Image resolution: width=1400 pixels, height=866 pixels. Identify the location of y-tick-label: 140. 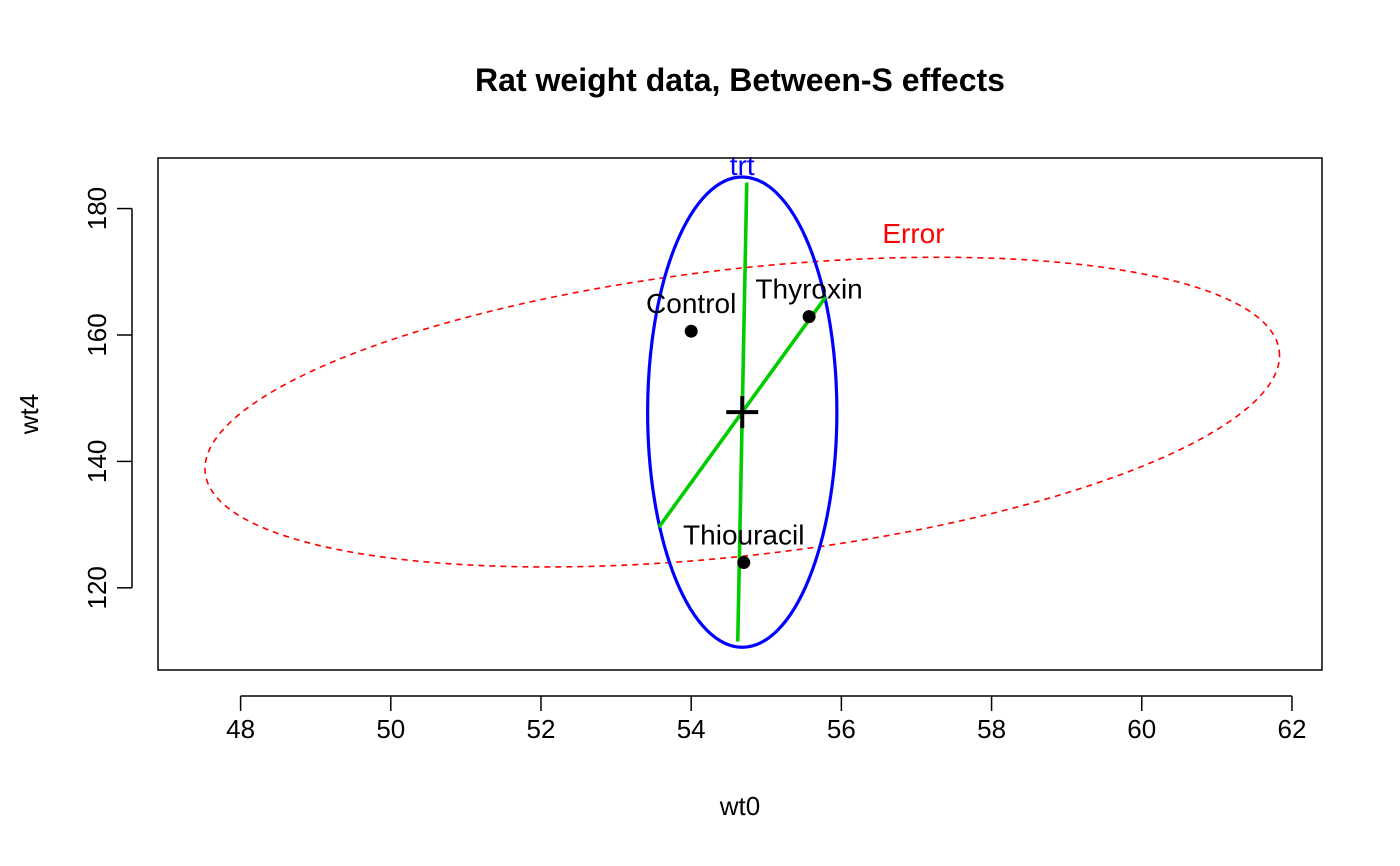
(97, 461).